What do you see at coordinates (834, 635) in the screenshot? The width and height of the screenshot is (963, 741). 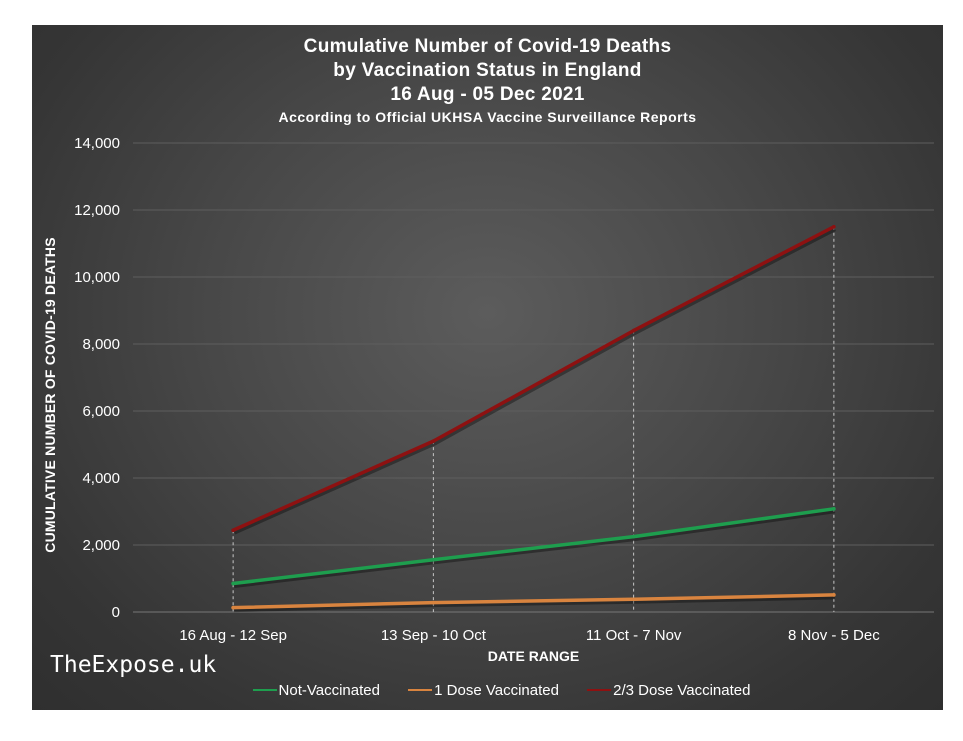 I see `x-tick-label: 8 Nov - 5 Dec` at bounding box center [834, 635].